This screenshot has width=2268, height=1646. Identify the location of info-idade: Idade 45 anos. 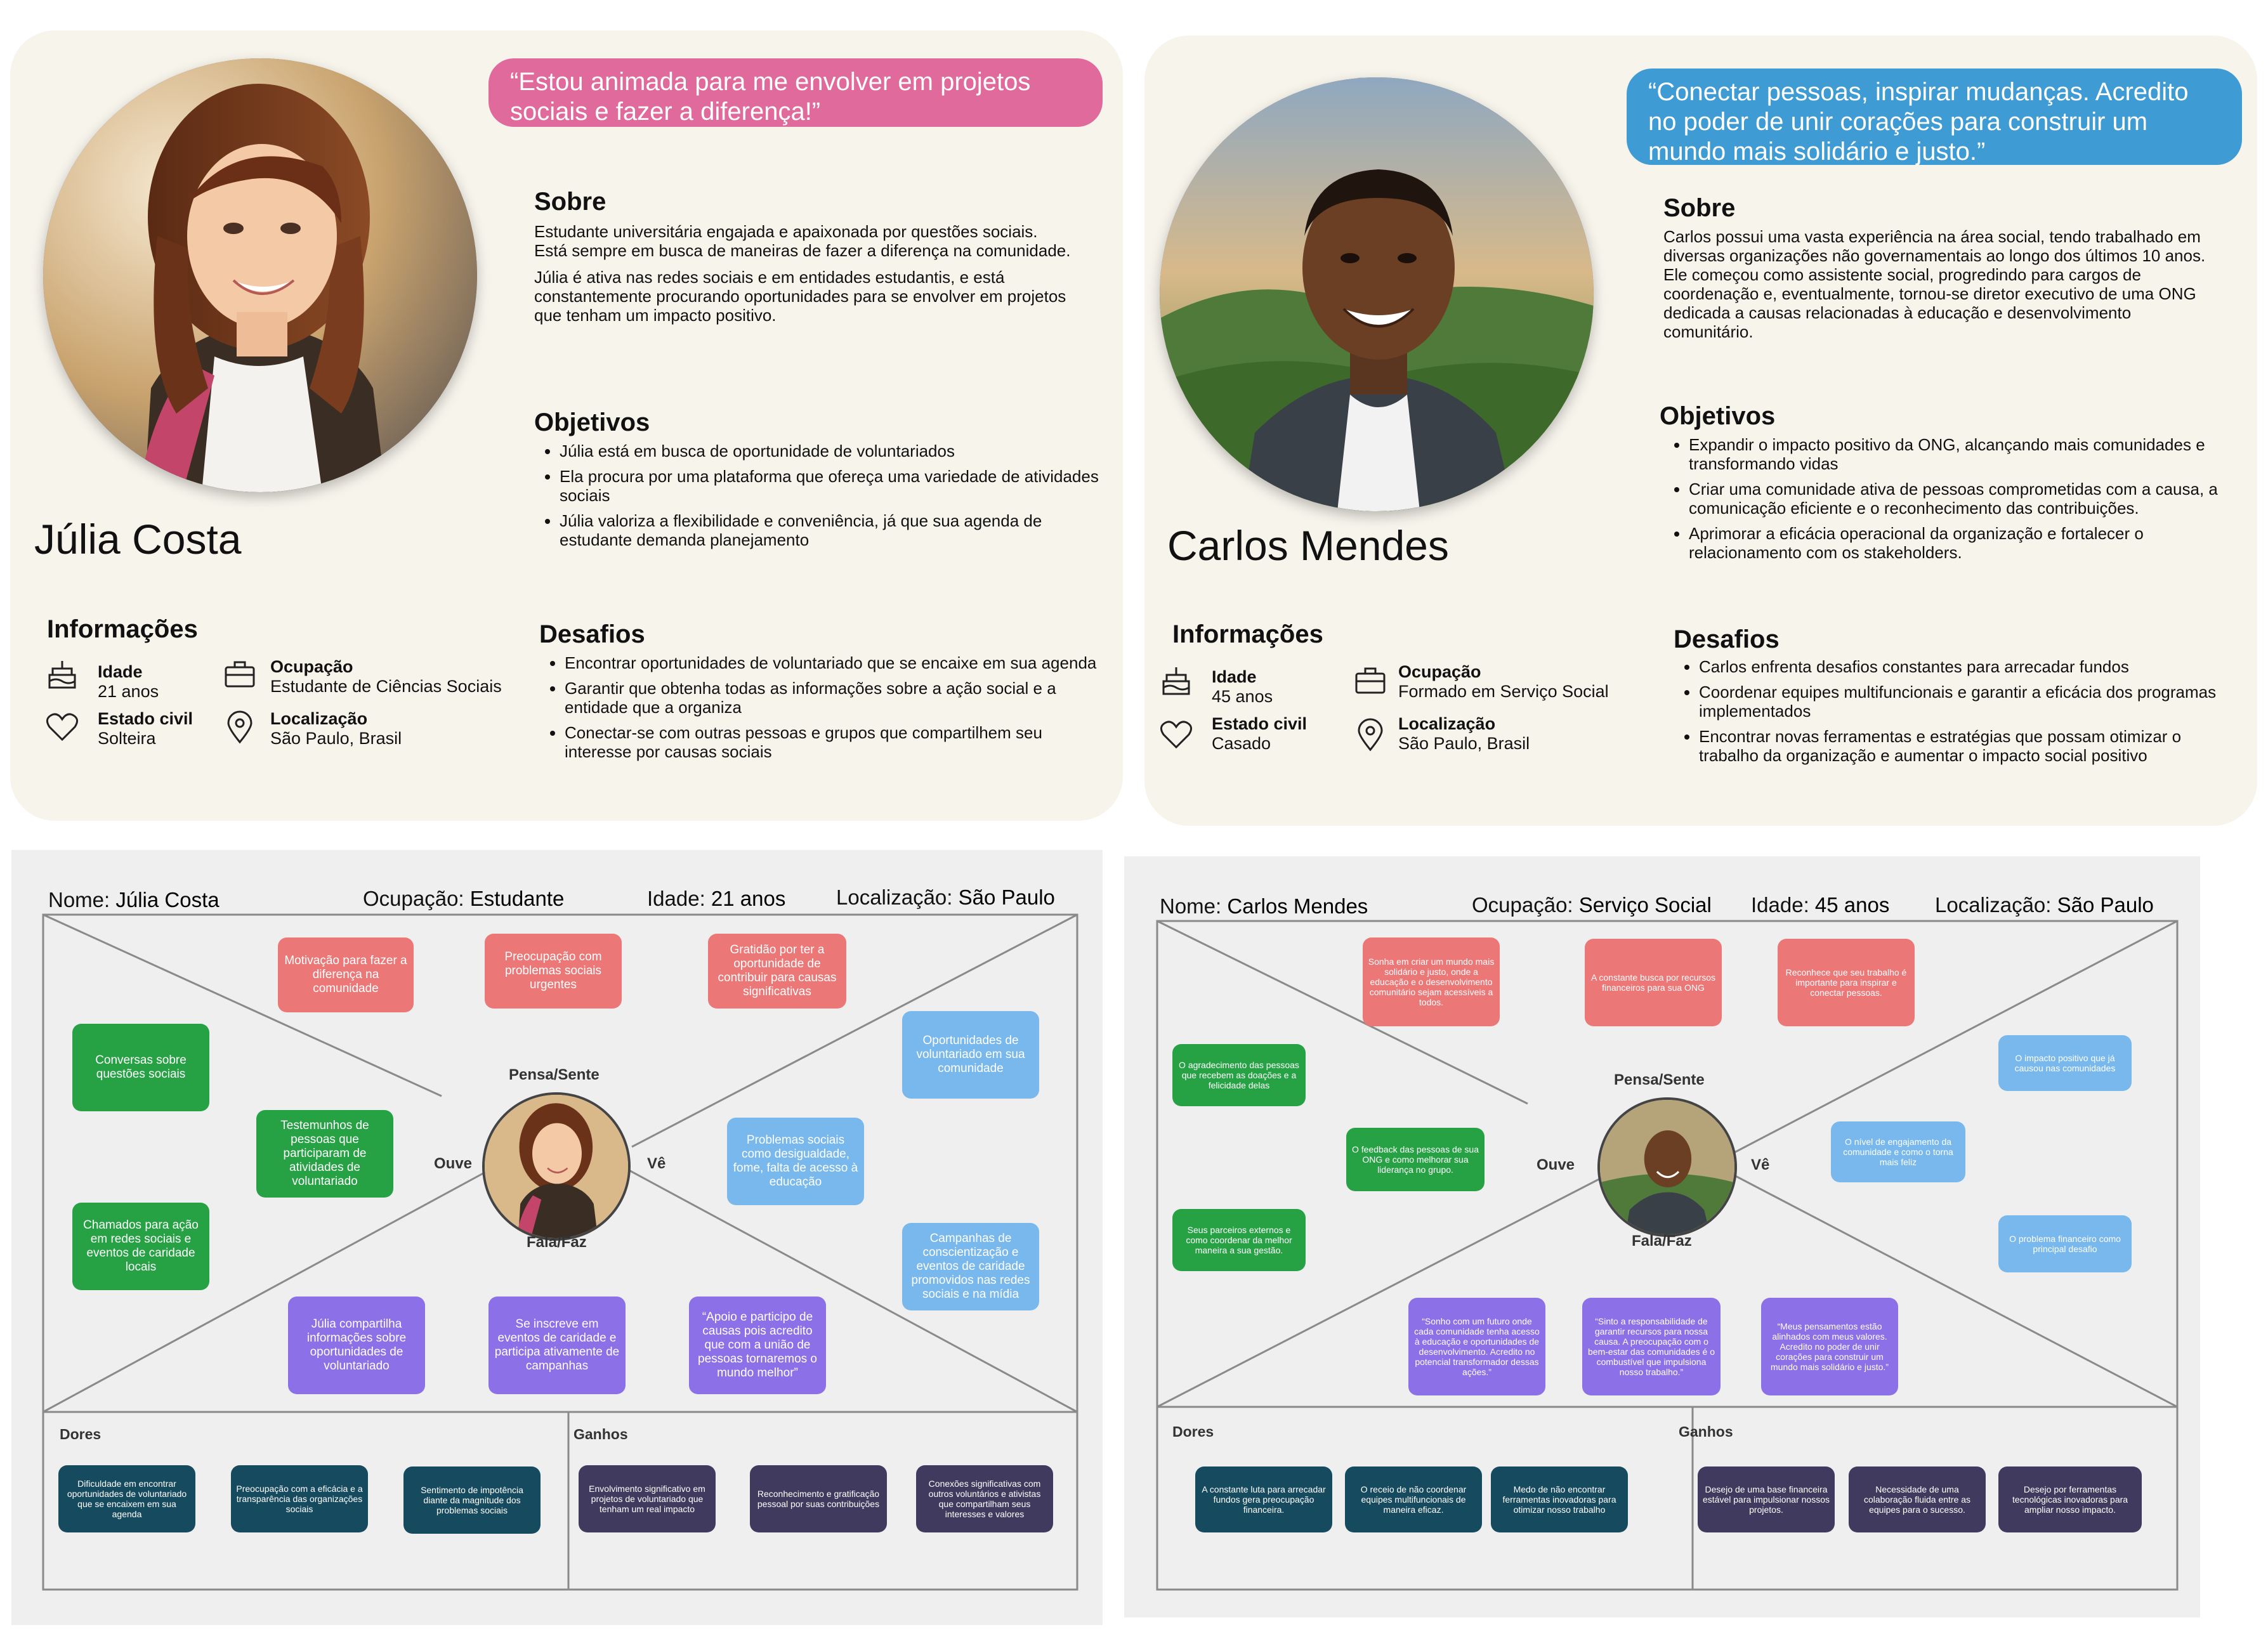
(1242, 686).